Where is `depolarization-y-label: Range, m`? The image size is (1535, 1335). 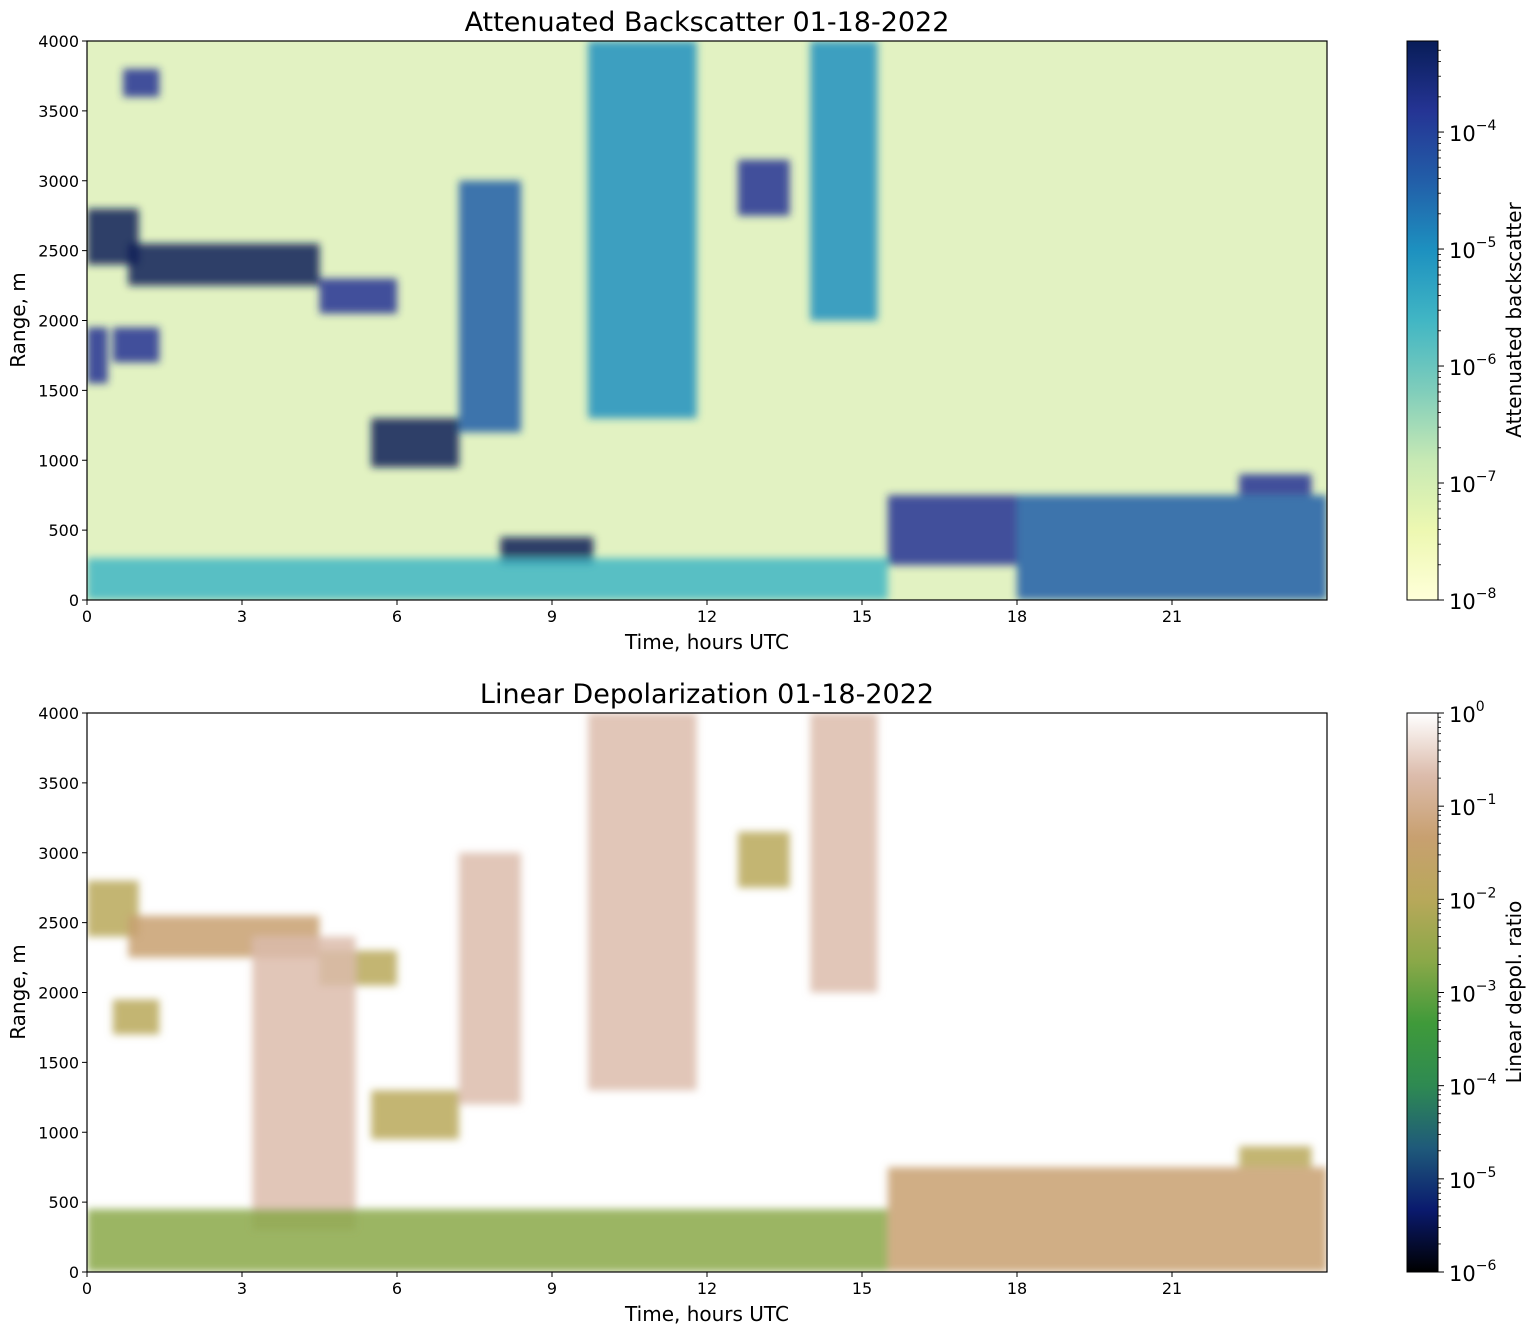
depolarization-y-label: Range, m is located at coordinates (18, 992).